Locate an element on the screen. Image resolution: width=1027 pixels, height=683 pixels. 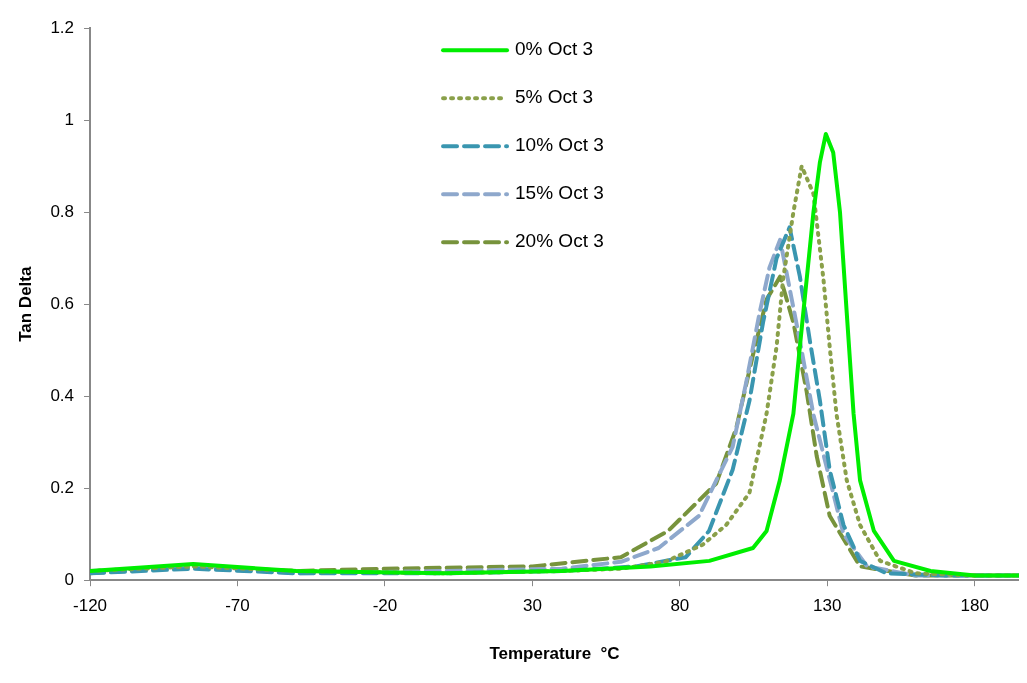
y-tick-label: 1.2 is located at coordinates (62, 27).